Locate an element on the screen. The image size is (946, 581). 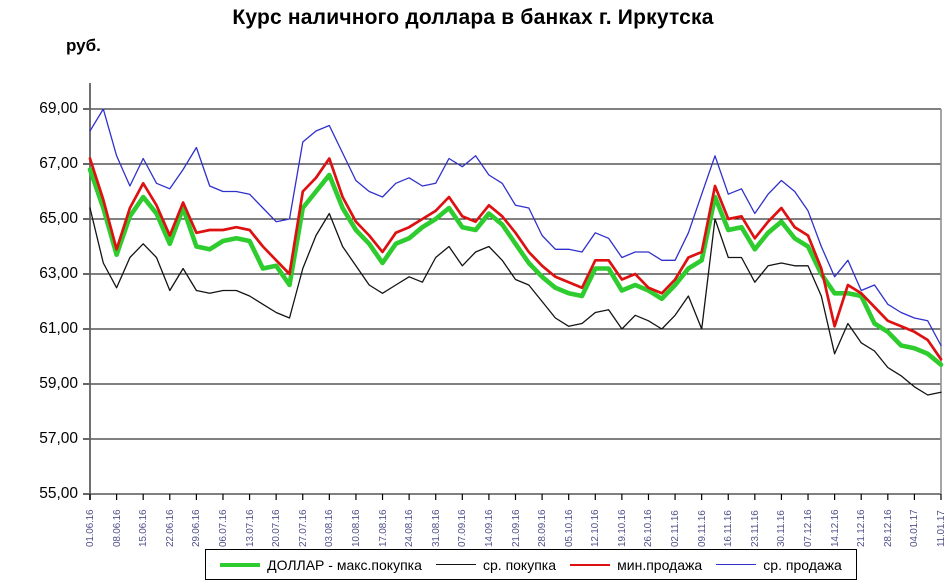
x-tick-label: 31.08.16 is located at coordinates (436, 528).